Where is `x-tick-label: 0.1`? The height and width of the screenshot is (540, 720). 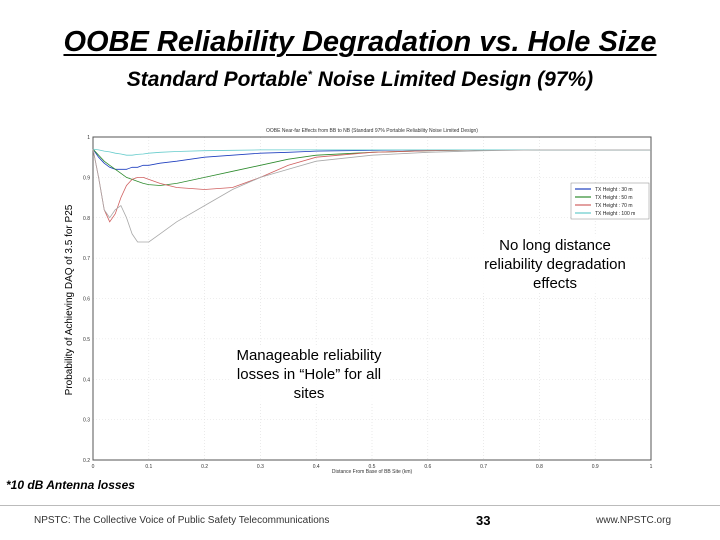 x-tick-label: 0.1 is located at coordinates (148, 467).